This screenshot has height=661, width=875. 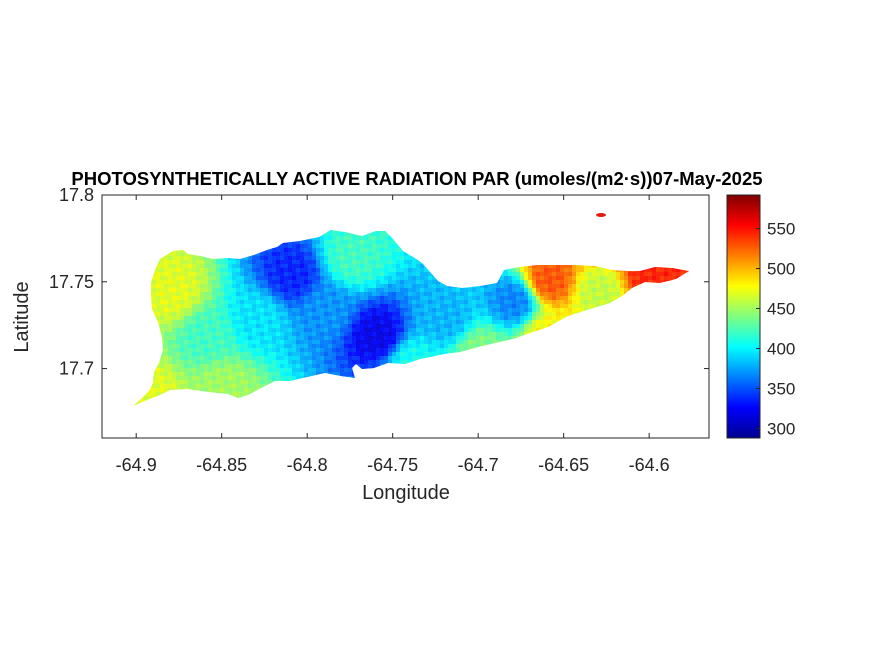 I want to click on colorbar-tick-label: 450, so click(x=781, y=309).